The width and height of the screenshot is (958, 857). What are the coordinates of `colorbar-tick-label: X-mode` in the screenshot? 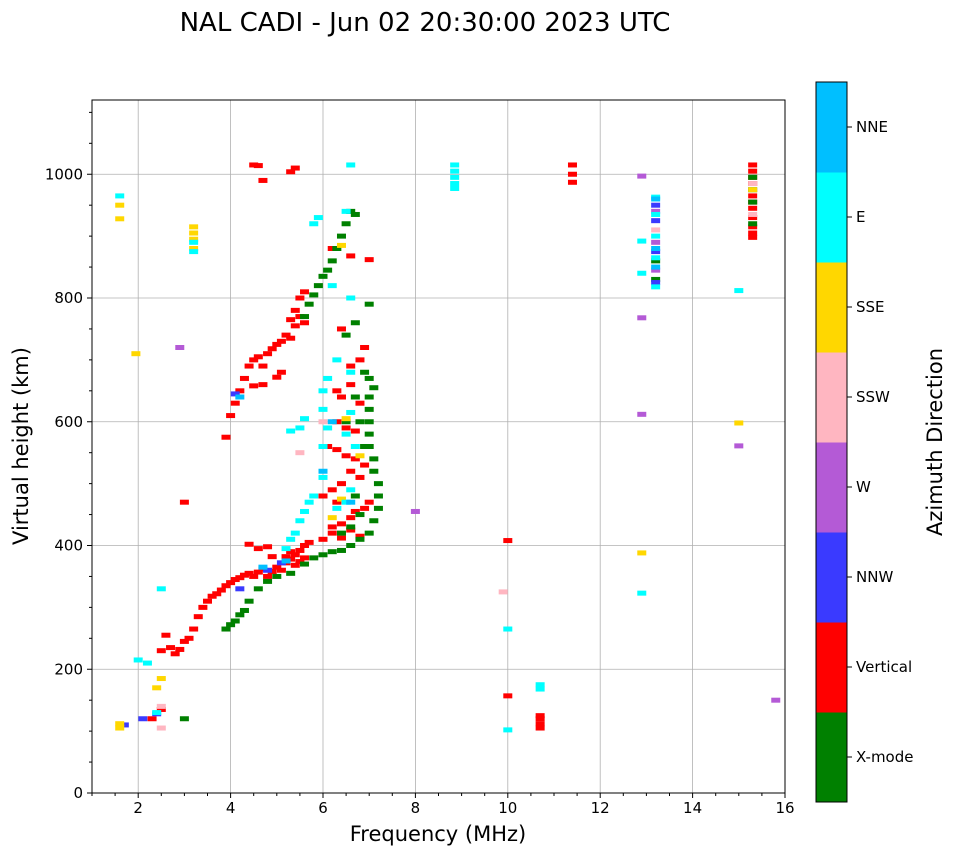 It's located at (884, 757).